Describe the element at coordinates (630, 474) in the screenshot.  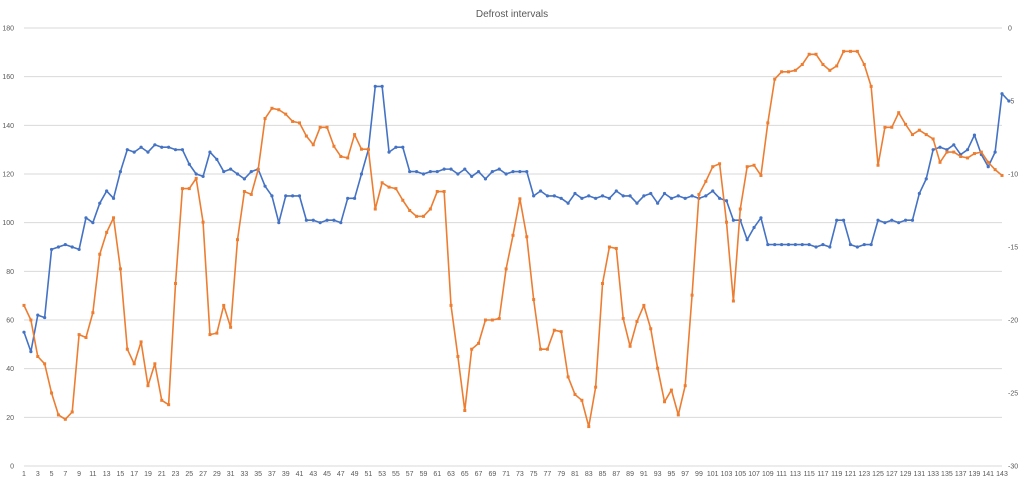
I see `x-tick-label: 89` at that location.